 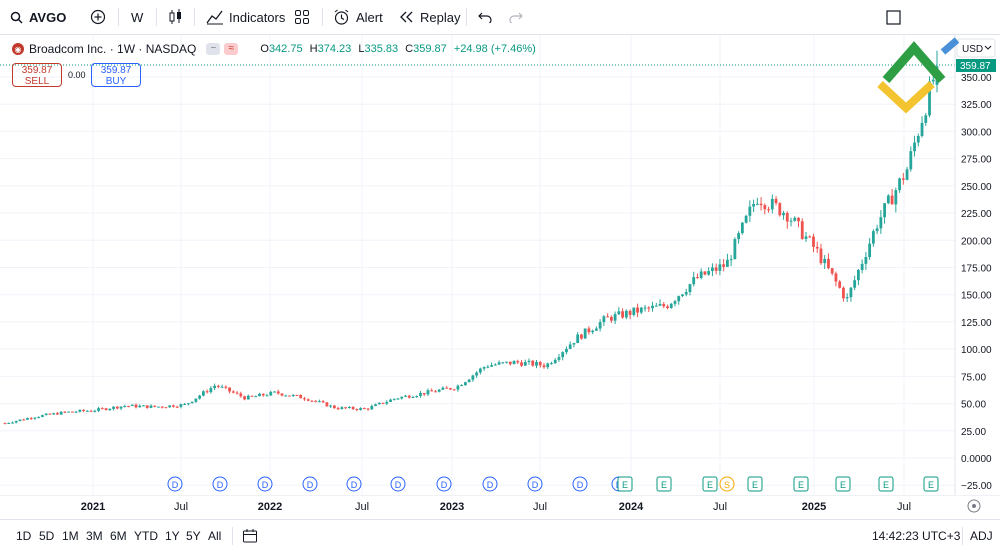 I want to click on redo-button, so click(x=516, y=17).